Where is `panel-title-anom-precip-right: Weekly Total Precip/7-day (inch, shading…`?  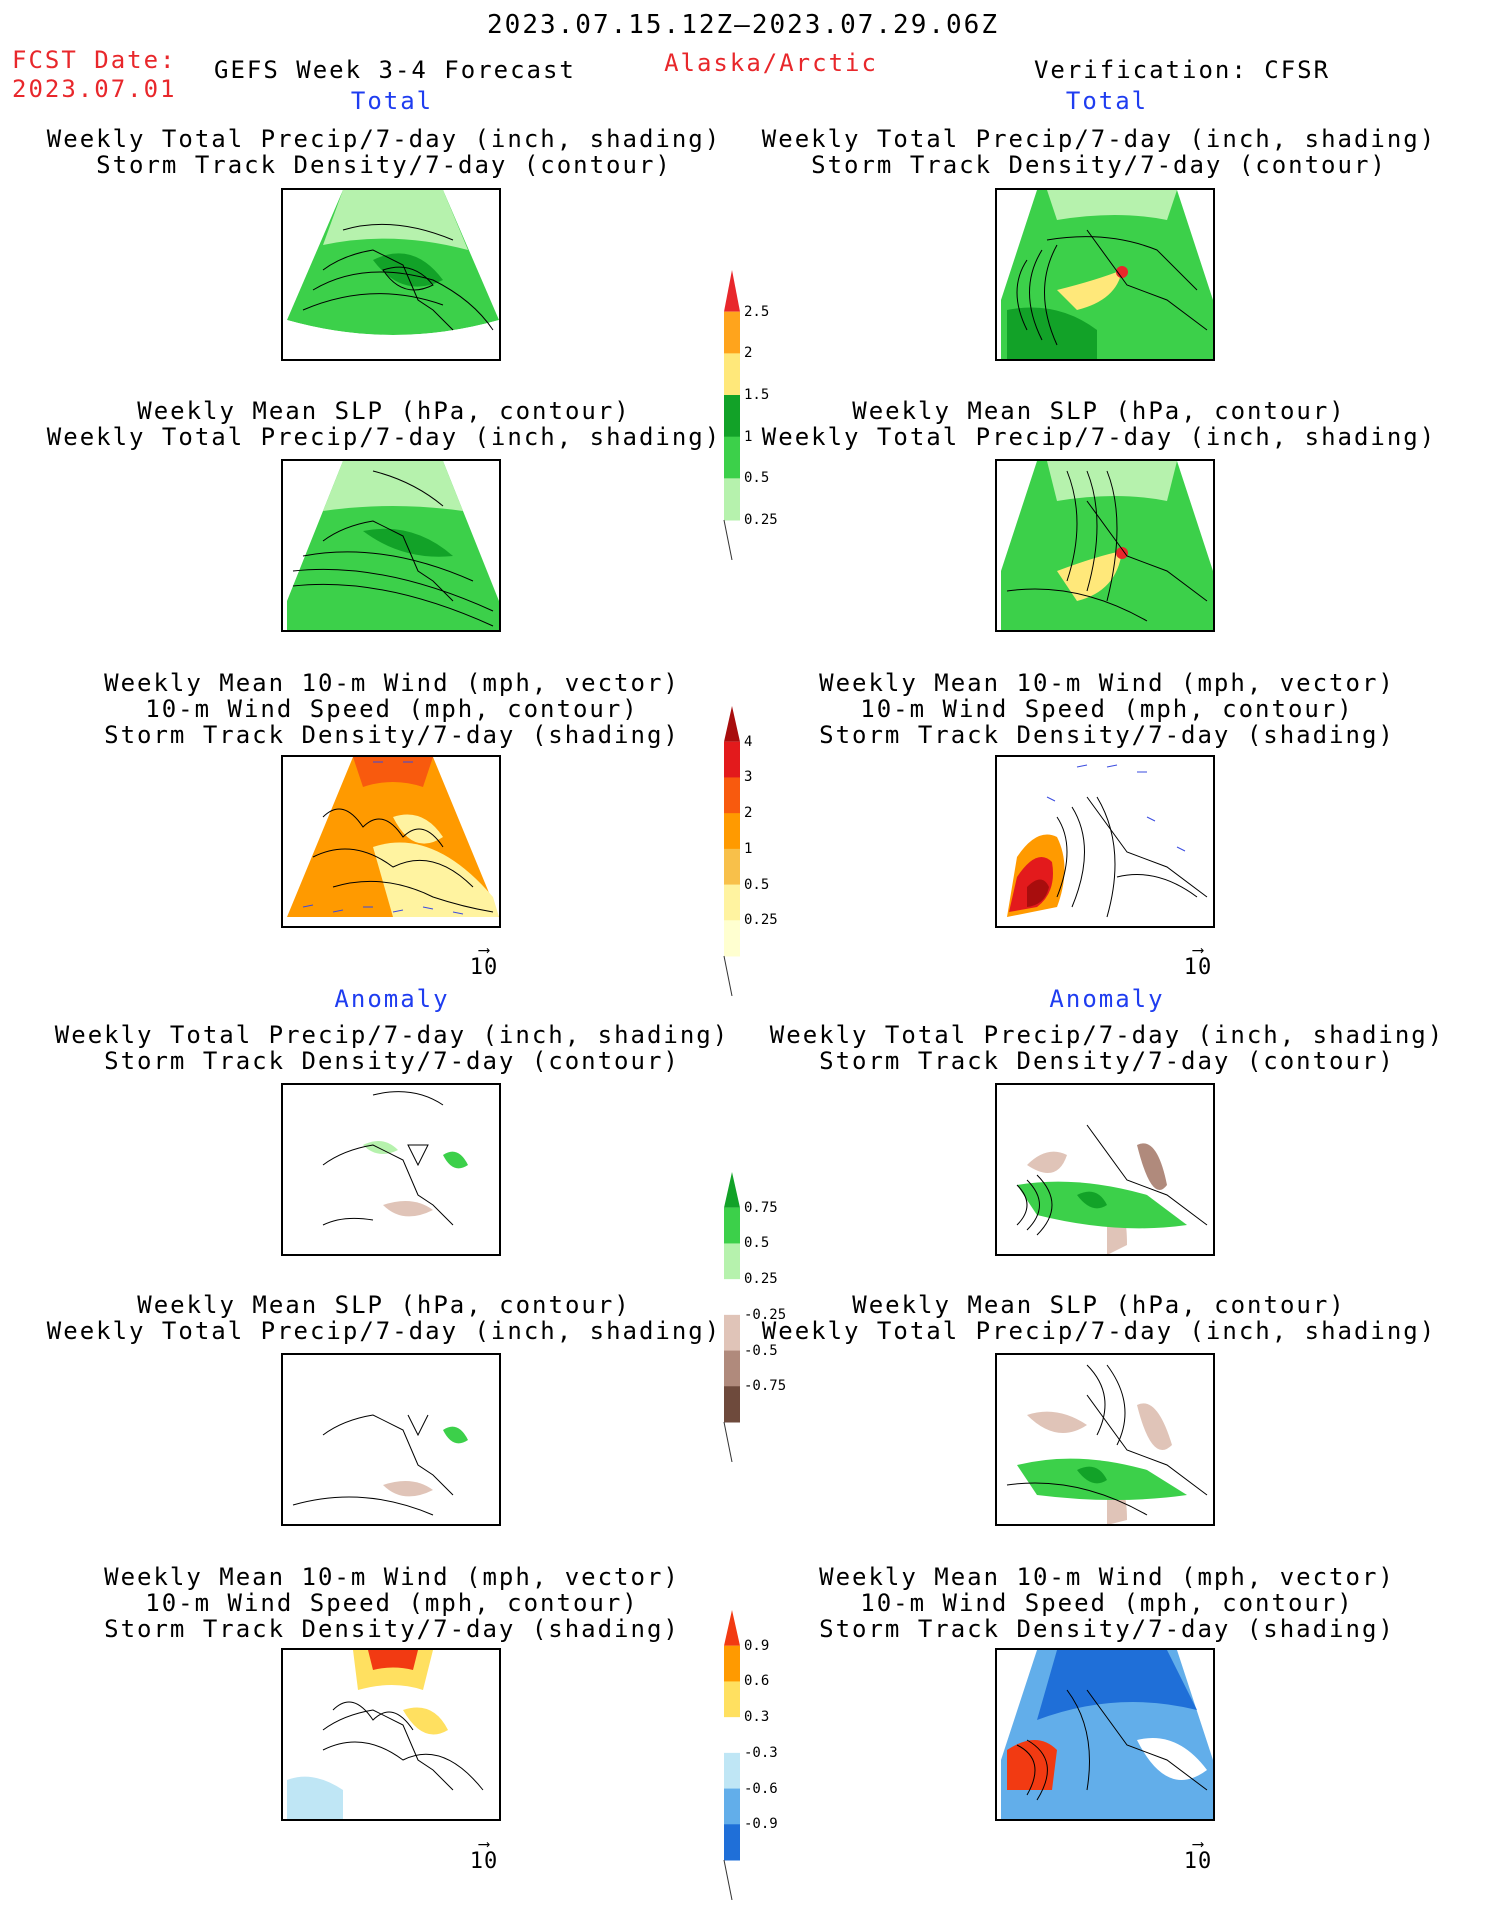 panel-title-anom-precip-right: Weekly Total Precip/7-day (inch, shading… is located at coordinates (1107, 1048).